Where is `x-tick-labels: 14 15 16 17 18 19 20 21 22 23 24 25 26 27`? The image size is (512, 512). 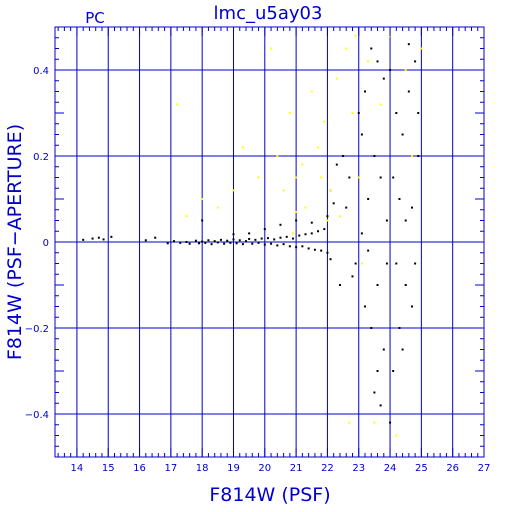 x-tick-labels: 14 15 16 17 18 19 20 21 22 23 24 25 26 27 is located at coordinates (281, 468).